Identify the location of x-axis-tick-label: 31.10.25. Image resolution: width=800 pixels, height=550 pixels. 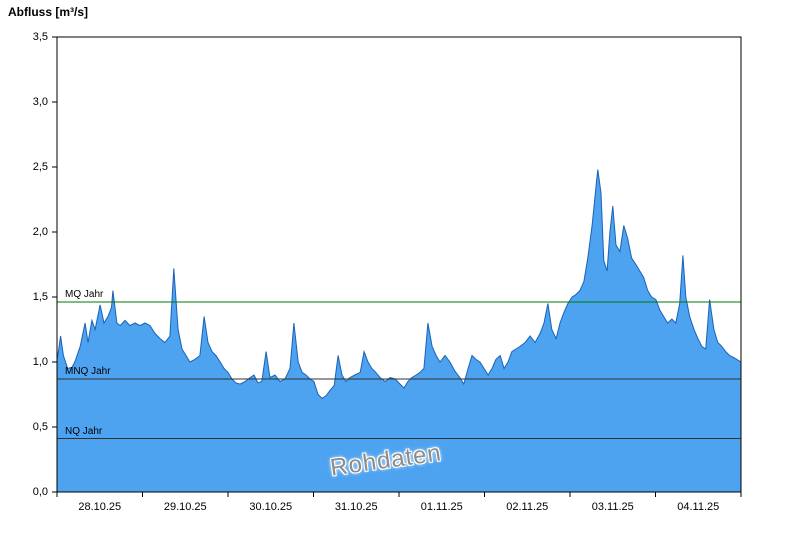
(356, 507).